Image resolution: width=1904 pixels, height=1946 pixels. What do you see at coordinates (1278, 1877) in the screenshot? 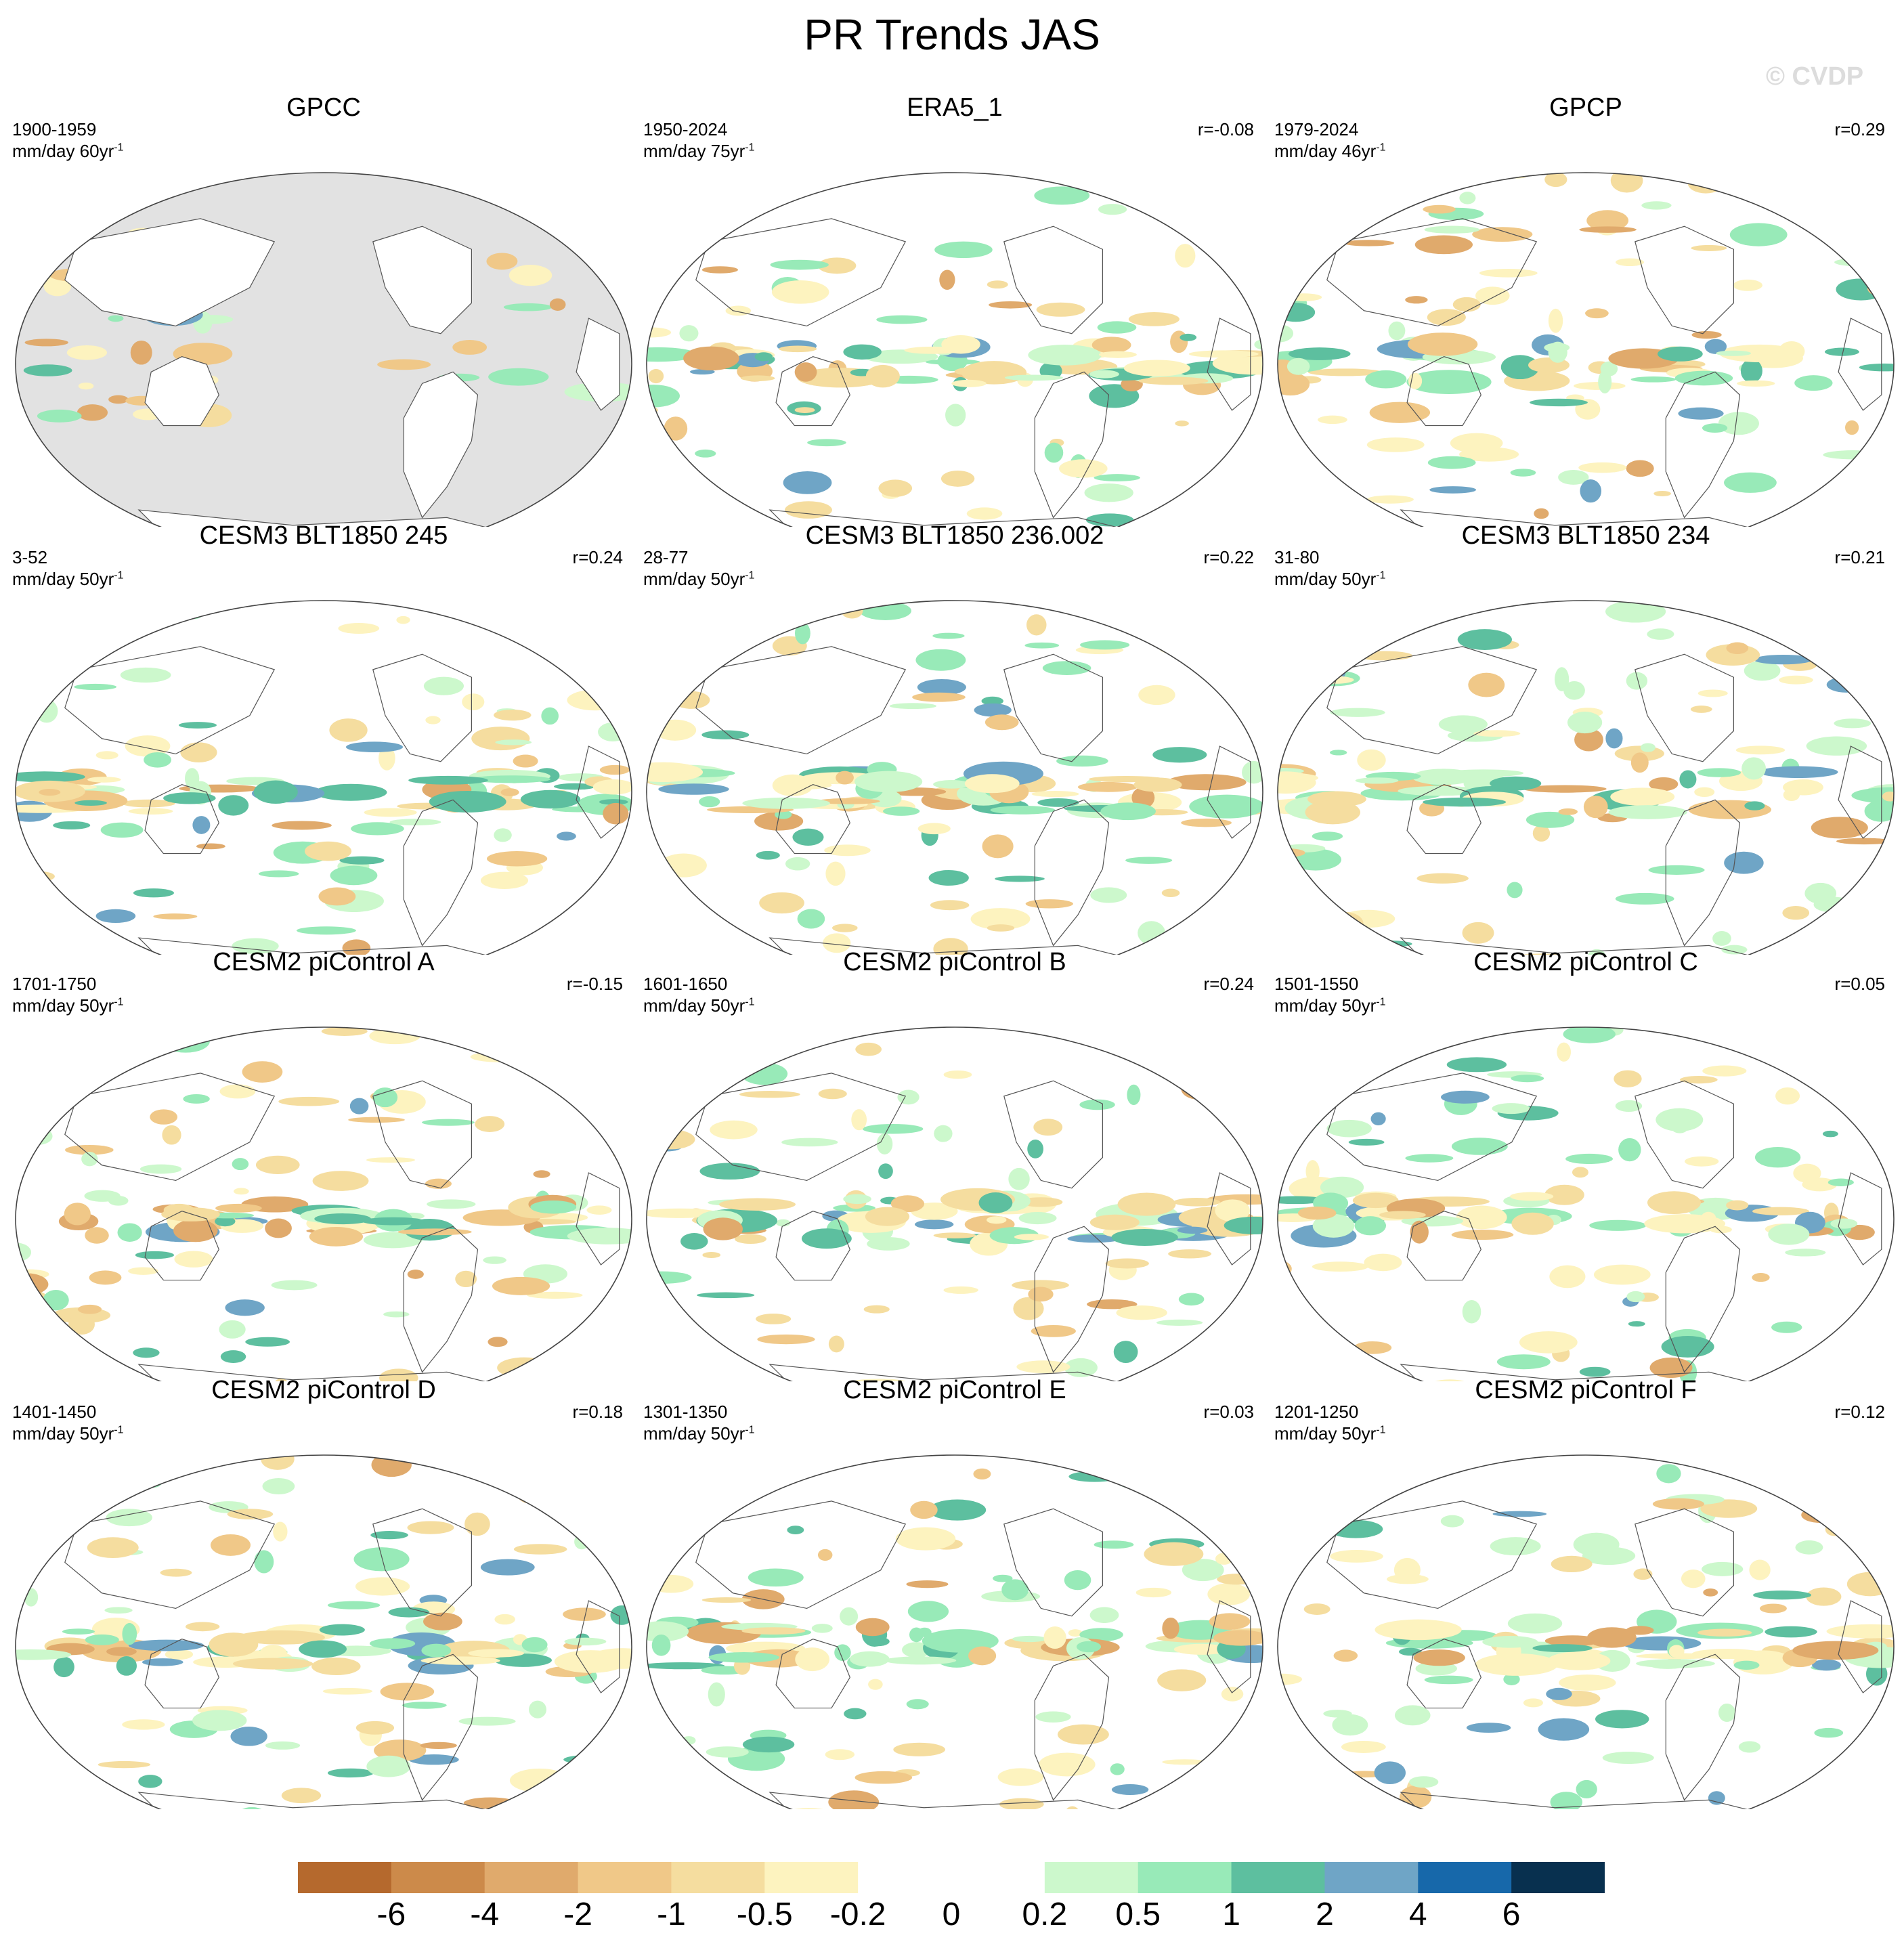
I see `colorbar-box` at bounding box center [1278, 1877].